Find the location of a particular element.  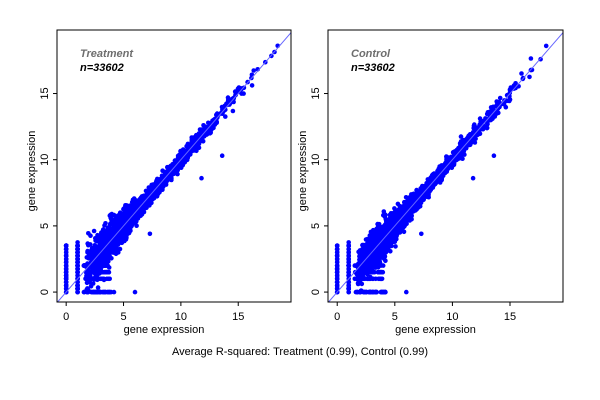

x-tick-label: 10 is located at coordinates (181, 317).